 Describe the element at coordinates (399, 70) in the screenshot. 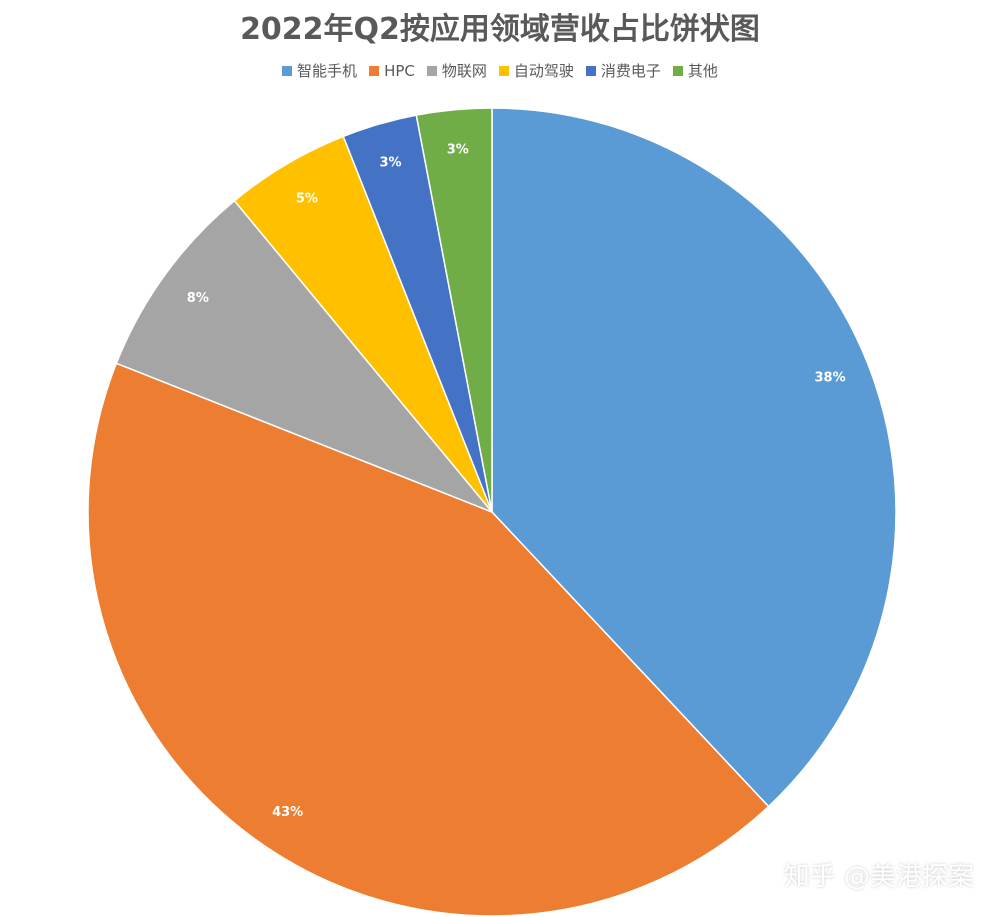

I see `legend-label: HPC` at that location.